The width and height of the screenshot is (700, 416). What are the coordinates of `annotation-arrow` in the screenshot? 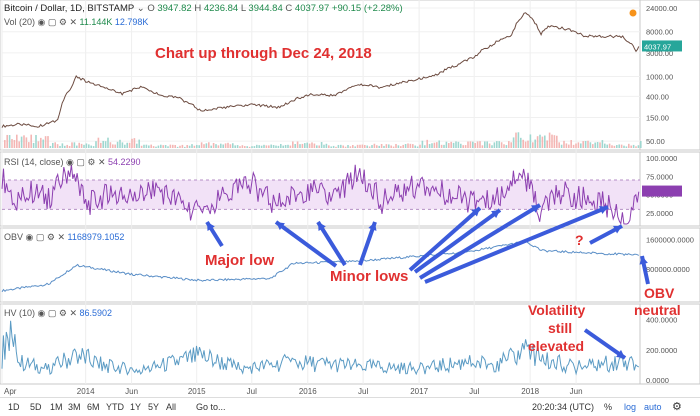 It's located at (445, 239).